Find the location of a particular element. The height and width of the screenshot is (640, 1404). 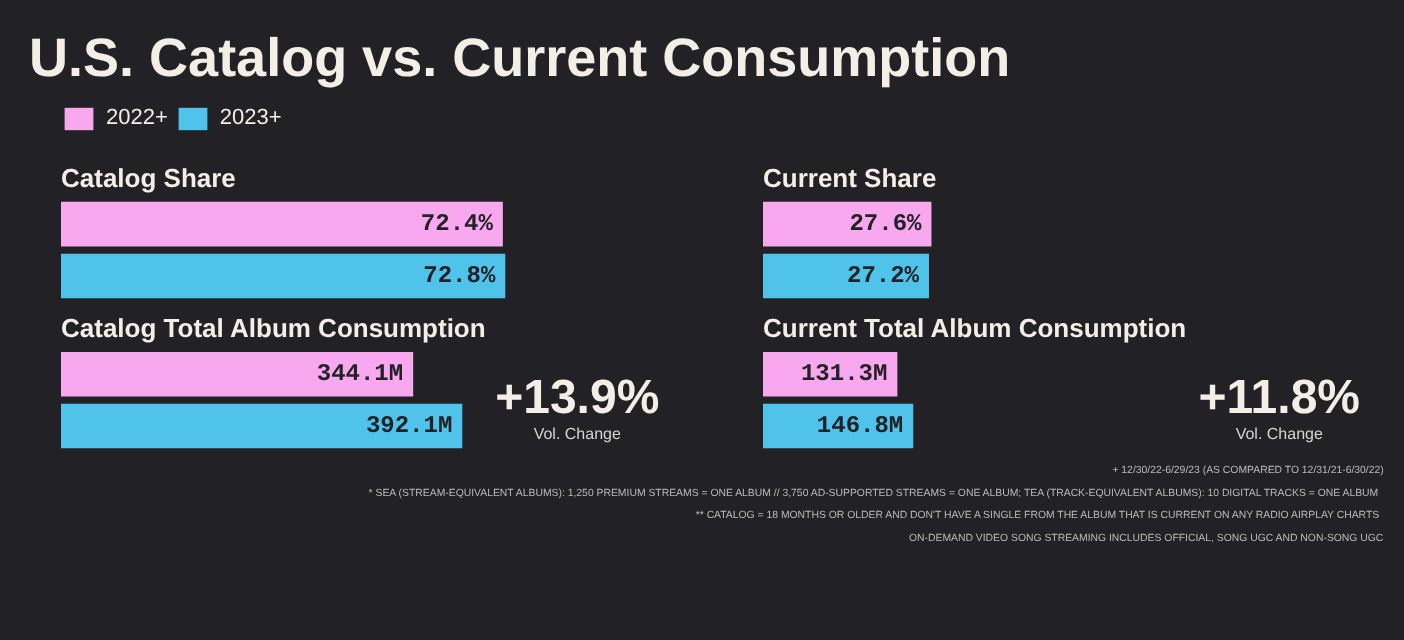

text: +13.9% is located at coordinates (577, 397).